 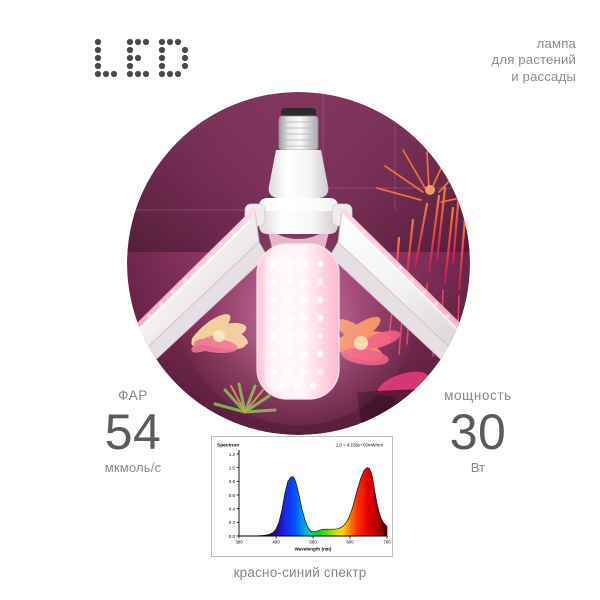 I want to click on svg-text: 700, so click(x=387, y=542).